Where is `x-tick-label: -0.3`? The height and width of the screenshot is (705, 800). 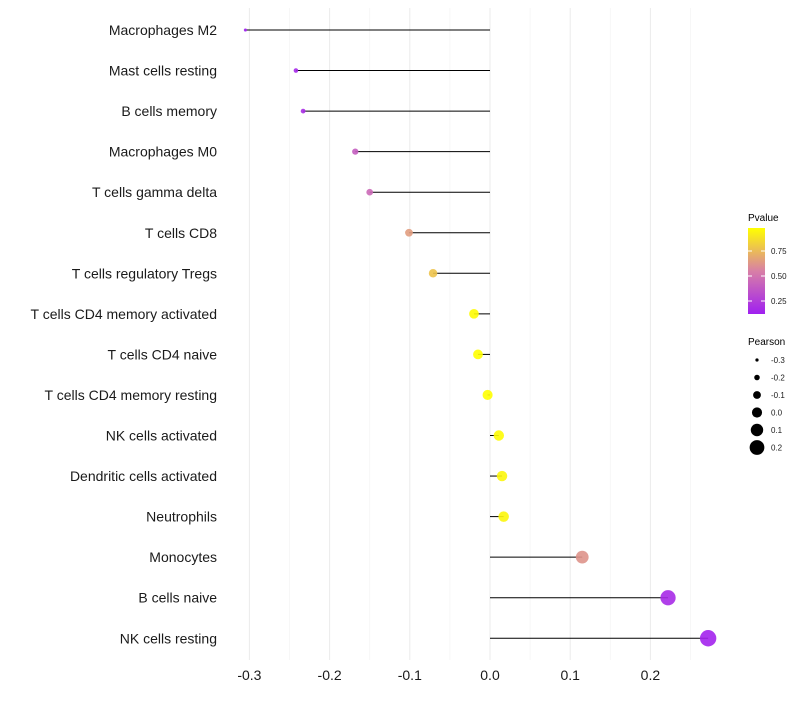
x-tick-label: -0.3 is located at coordinates (249, 675).